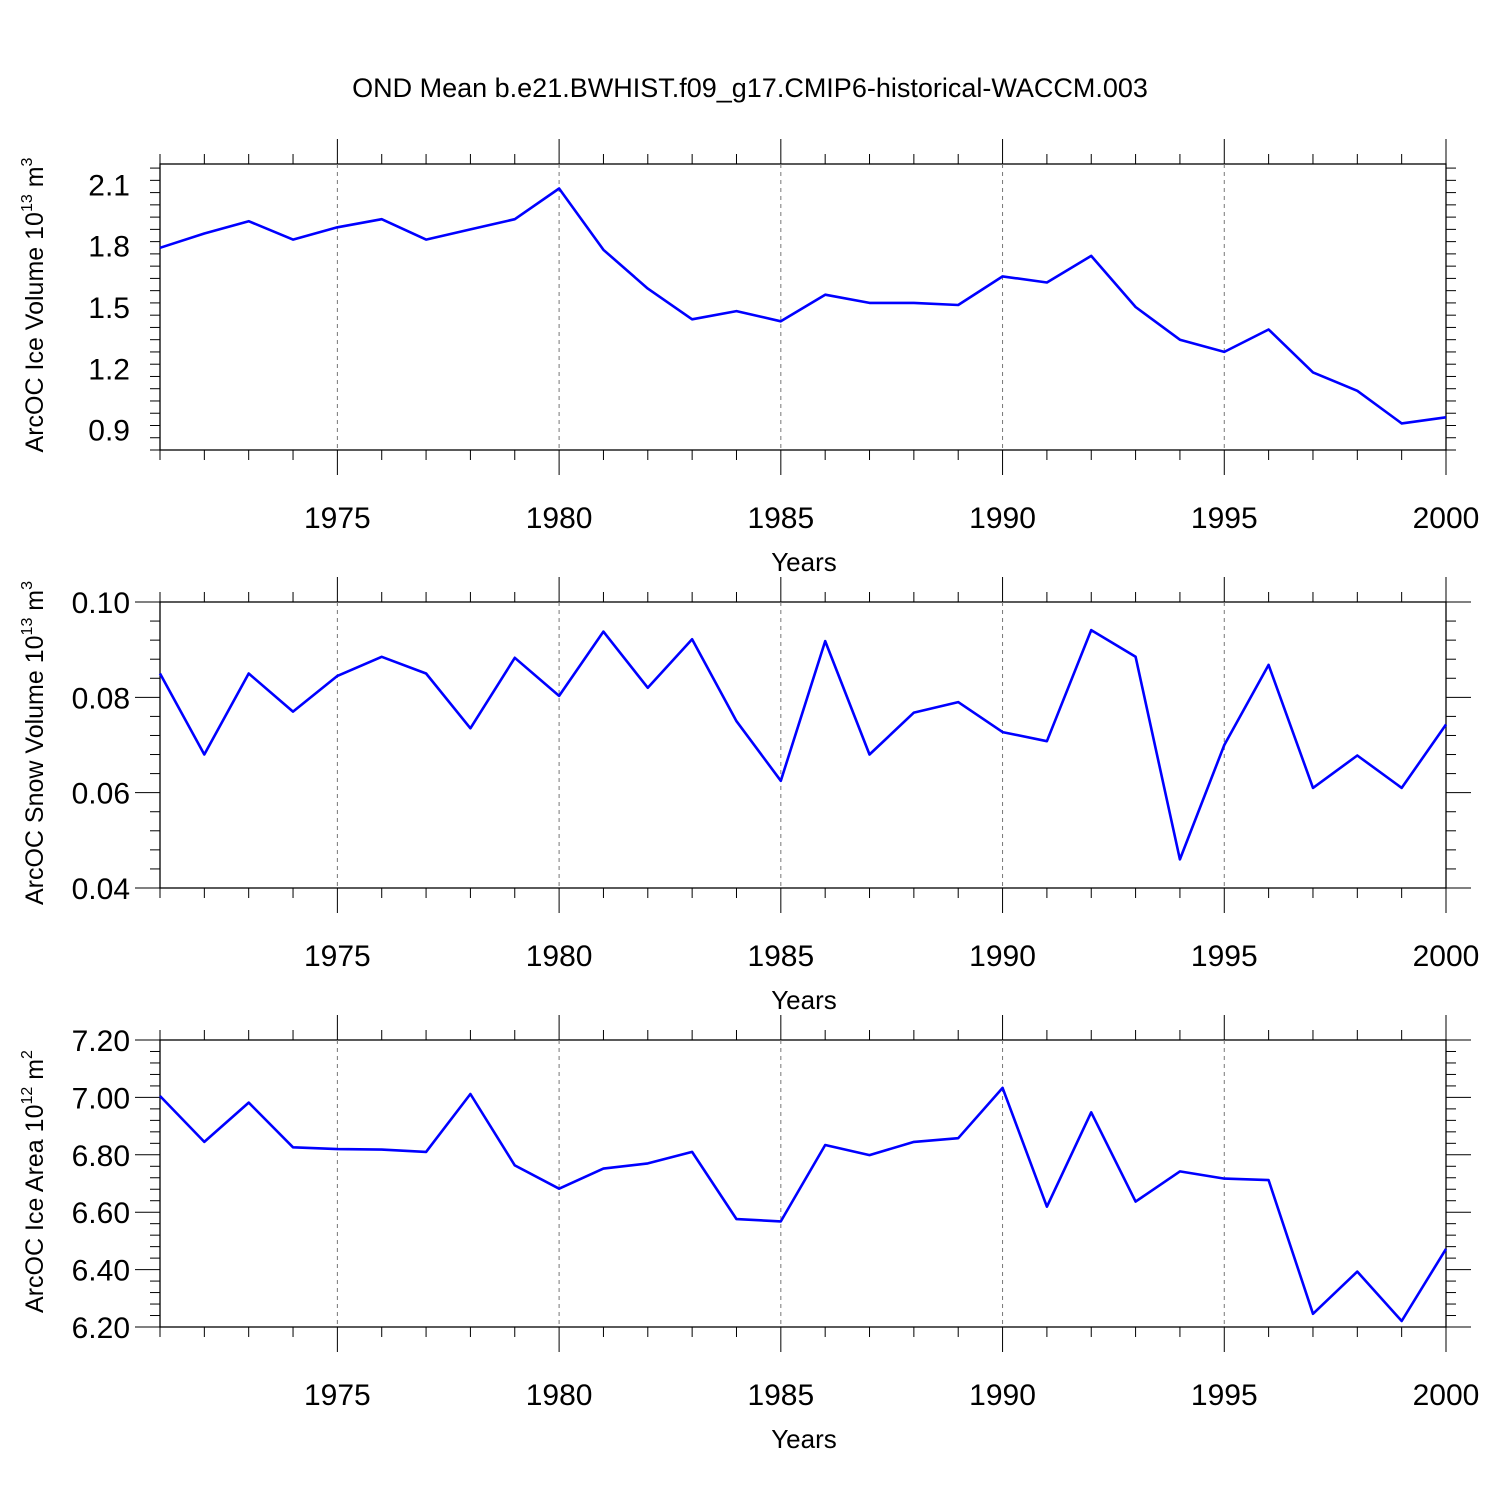 The height and width of the screenshot is (1500, 1500). Describe the element at coordinates (109, 431) in the screenshot. I see `y-tick-label: 0.9` at that location.